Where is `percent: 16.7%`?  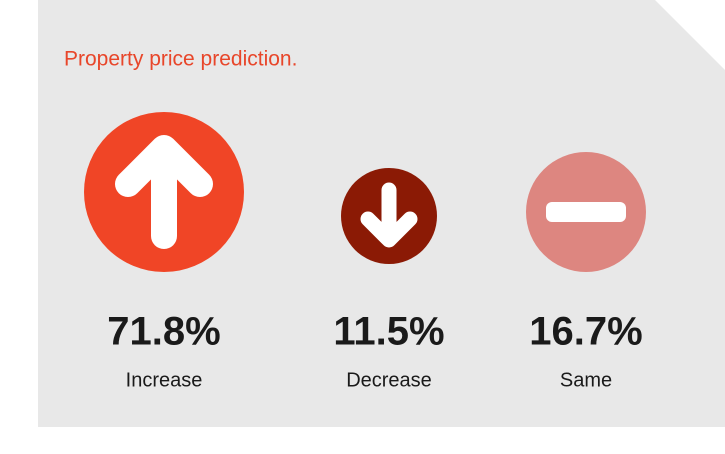 percent: 16.7% is located at coordinates (585, 332).